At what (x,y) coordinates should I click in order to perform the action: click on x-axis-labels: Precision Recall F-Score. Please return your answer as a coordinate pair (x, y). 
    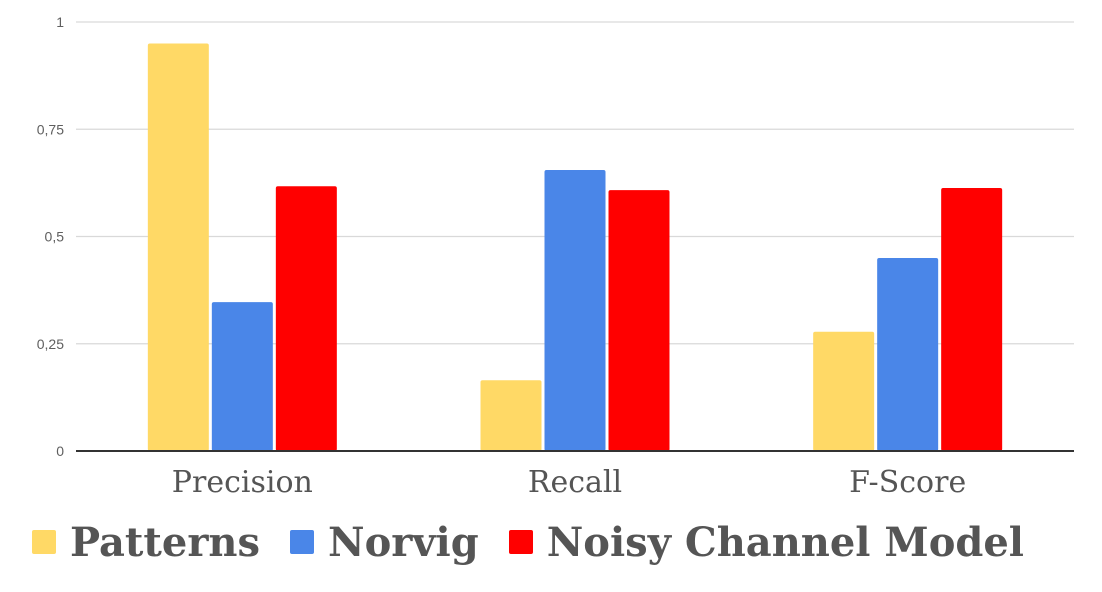
    Looking at the image, I should click on (569, 482).